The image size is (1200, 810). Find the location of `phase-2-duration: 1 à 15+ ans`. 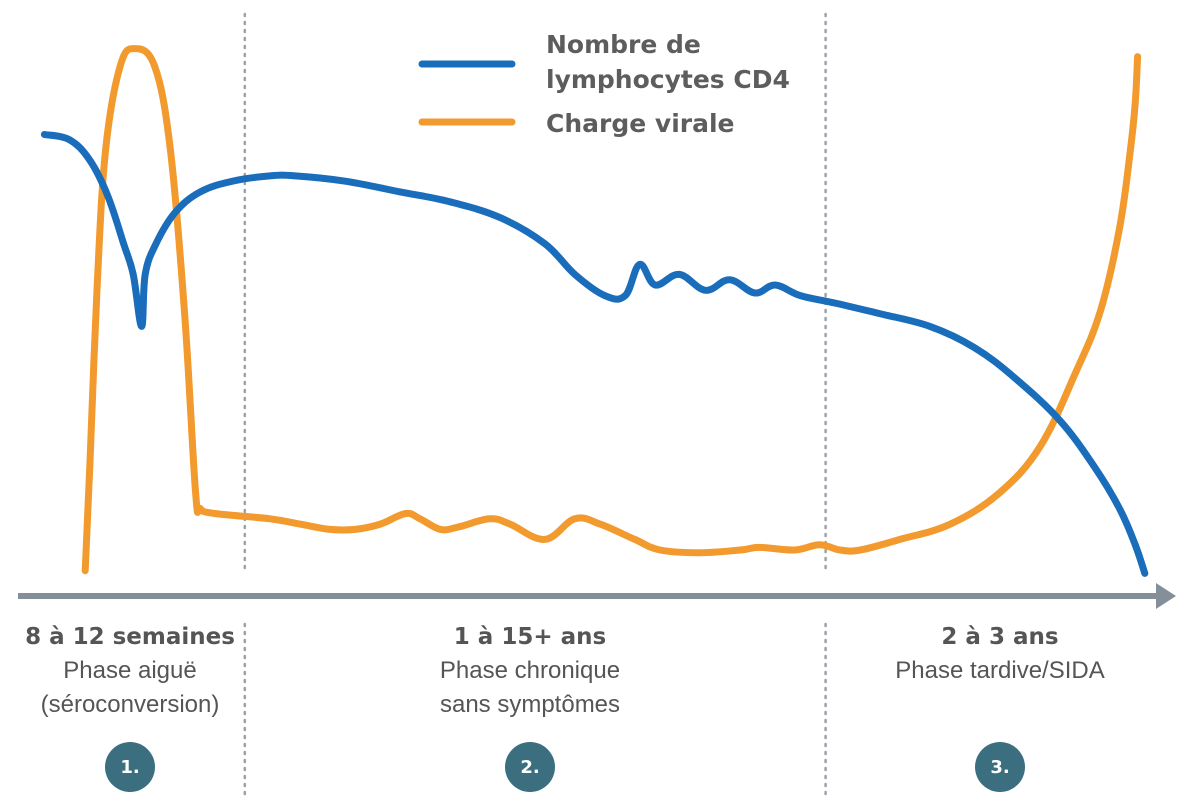

phase-2-duration: 1 à 15+ ans is located at coordinates (530, 637).